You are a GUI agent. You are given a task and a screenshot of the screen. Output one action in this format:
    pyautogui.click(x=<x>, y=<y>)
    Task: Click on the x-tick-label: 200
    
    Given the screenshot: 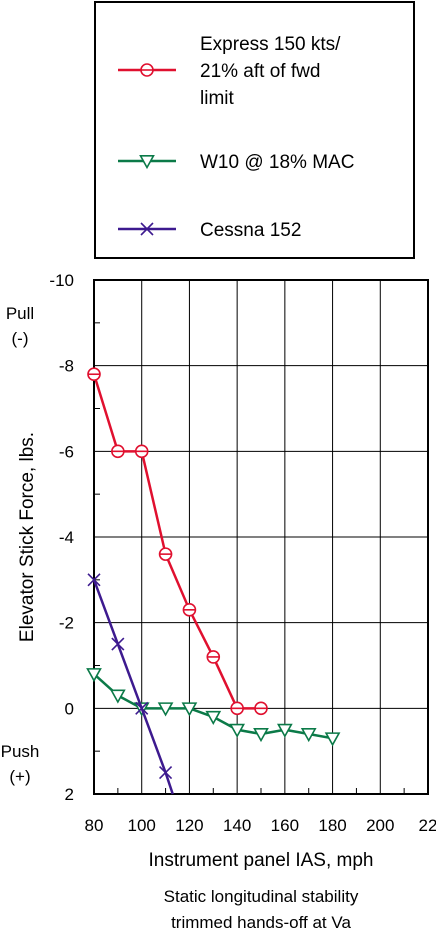 What is the action you would take?
    pyautogui.click(x=380, y=825)
    